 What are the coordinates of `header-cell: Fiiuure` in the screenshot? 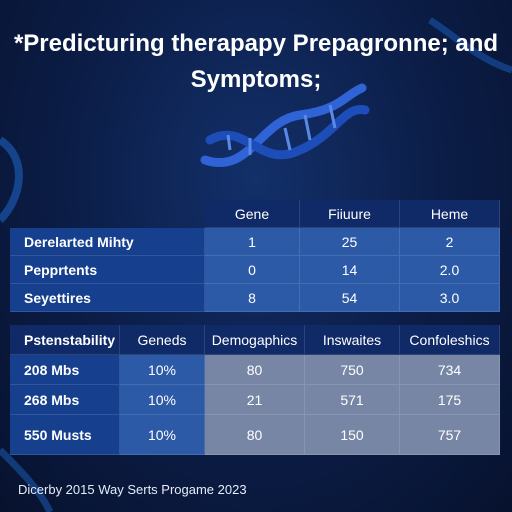 It's located at (350, 214).